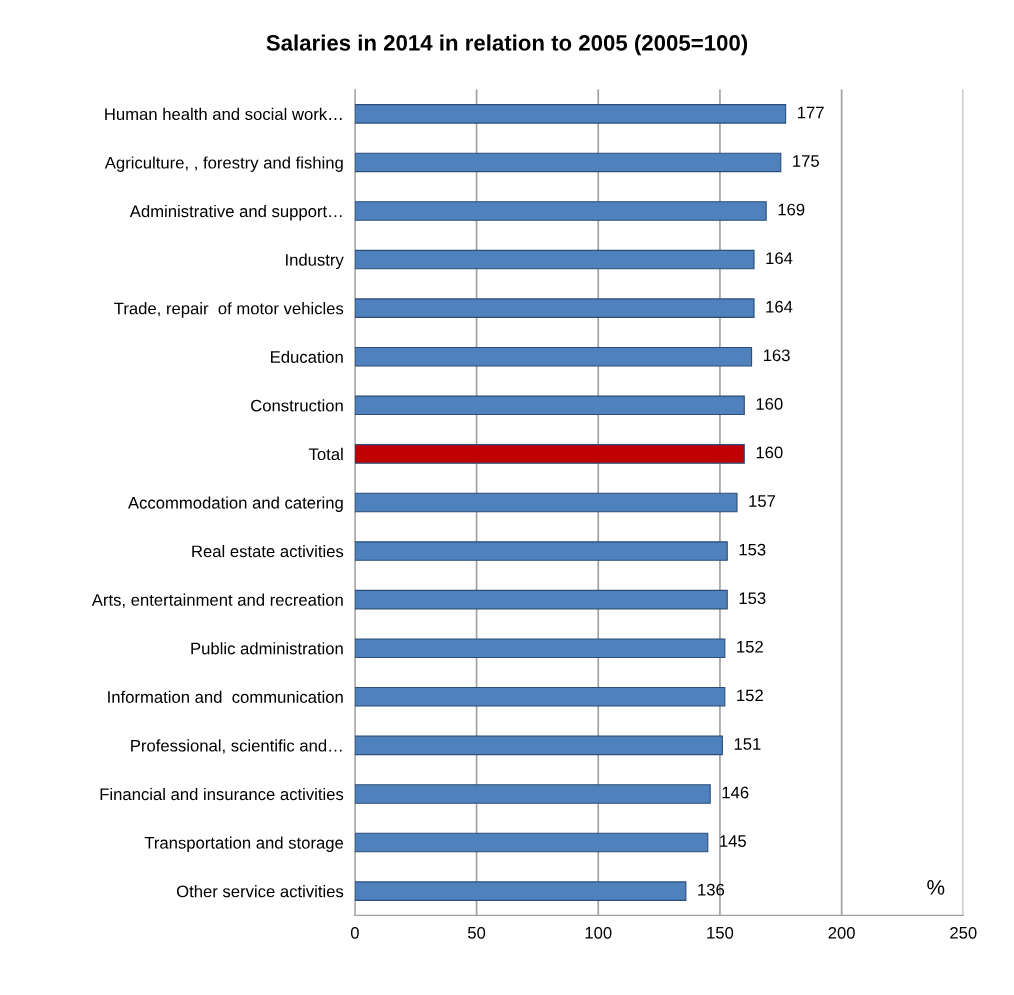  Describe the element at coordinates (806, 161) in the screenshot. I see `data-label: 175` at that location.